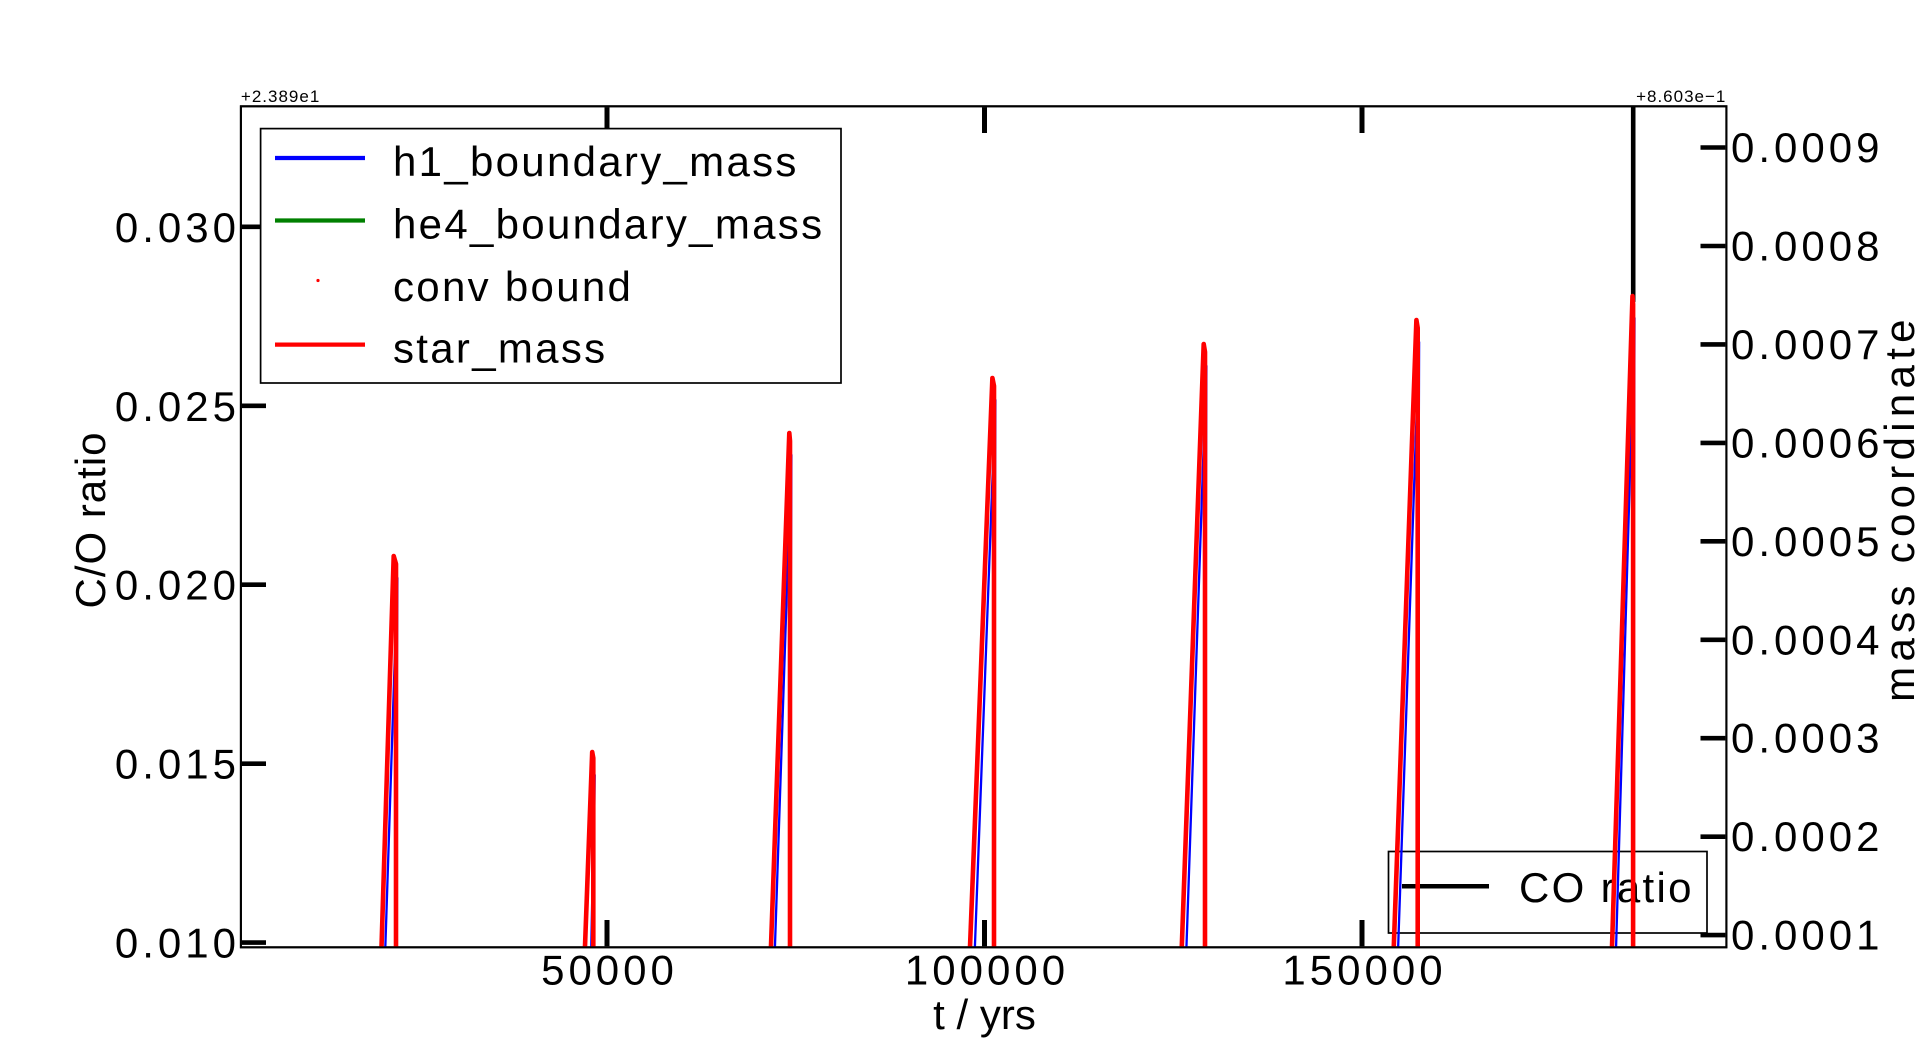 This screenshot has width=1918, height=1052. Describe the element at coordinates (987, 970) in the screenshot. I see `svg-text: 100000` at that location.